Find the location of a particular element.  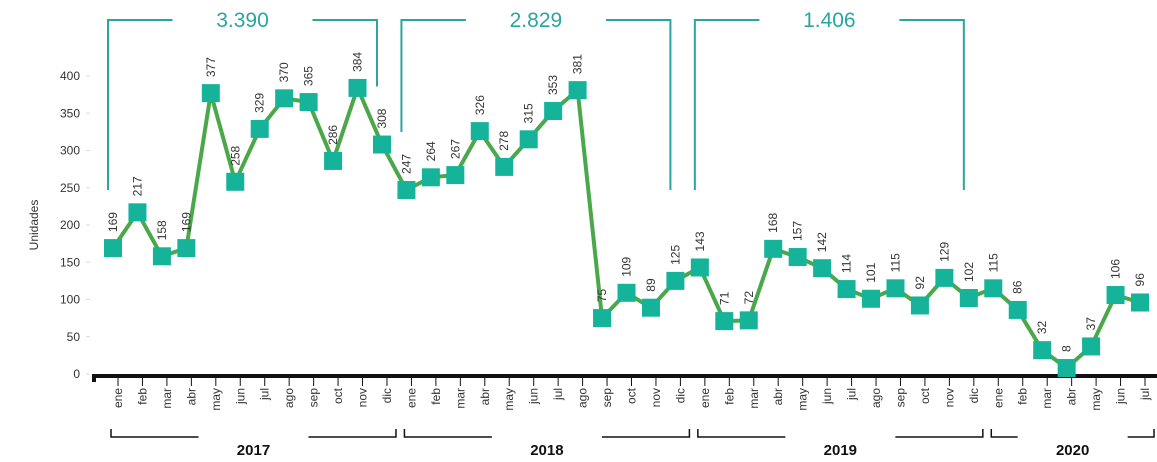

data-label: 157 is located at coordinates (798, 231).